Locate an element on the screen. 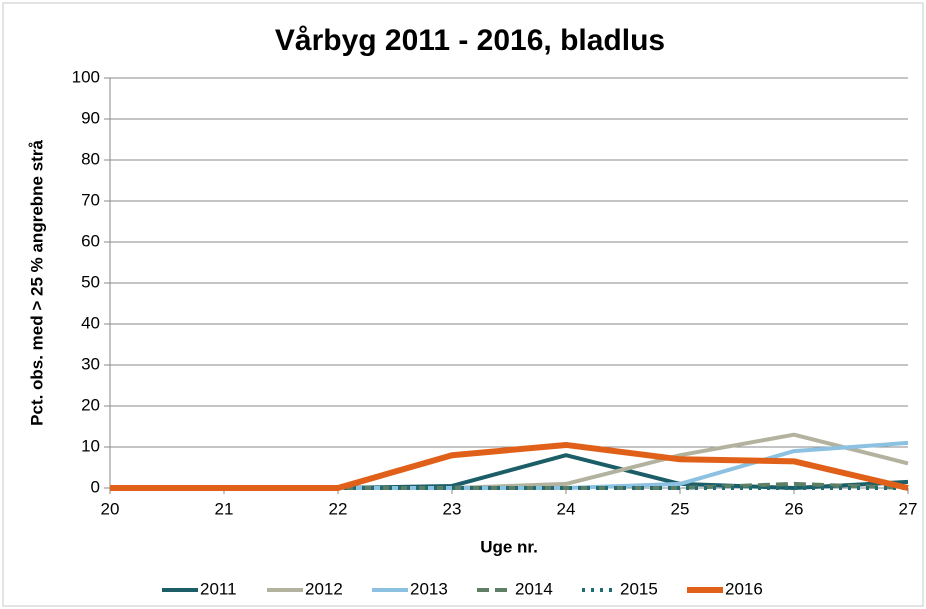 The width and height of the screenshot is (926, 609). x-tick-label: 27 is located at coordinates (908, 508).